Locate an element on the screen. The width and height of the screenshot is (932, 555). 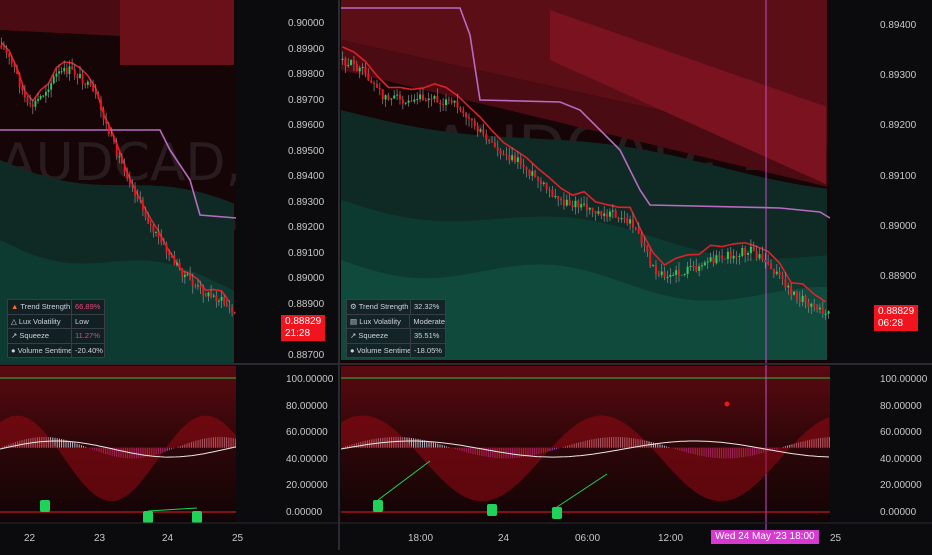
time-tick-label: 06:00 is located at coordinates (588, 538).